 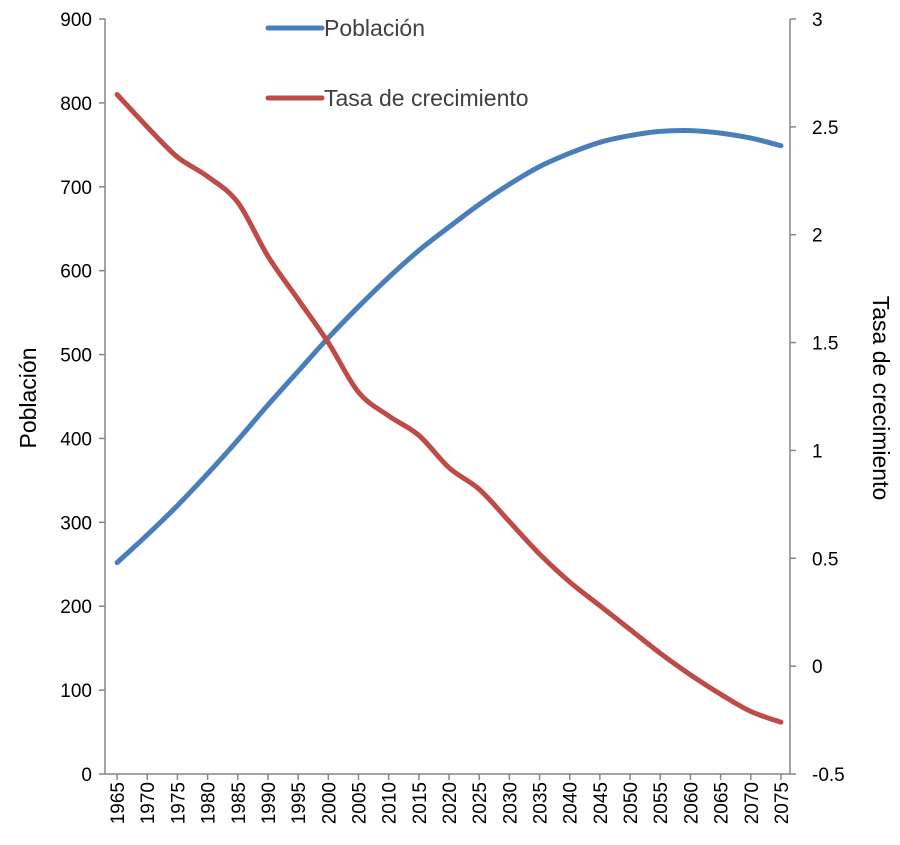 What do you see at coordinates (752, 803) in the screenshot?
I see `x-tick-label: 2070` at bounding box center [752, 803].